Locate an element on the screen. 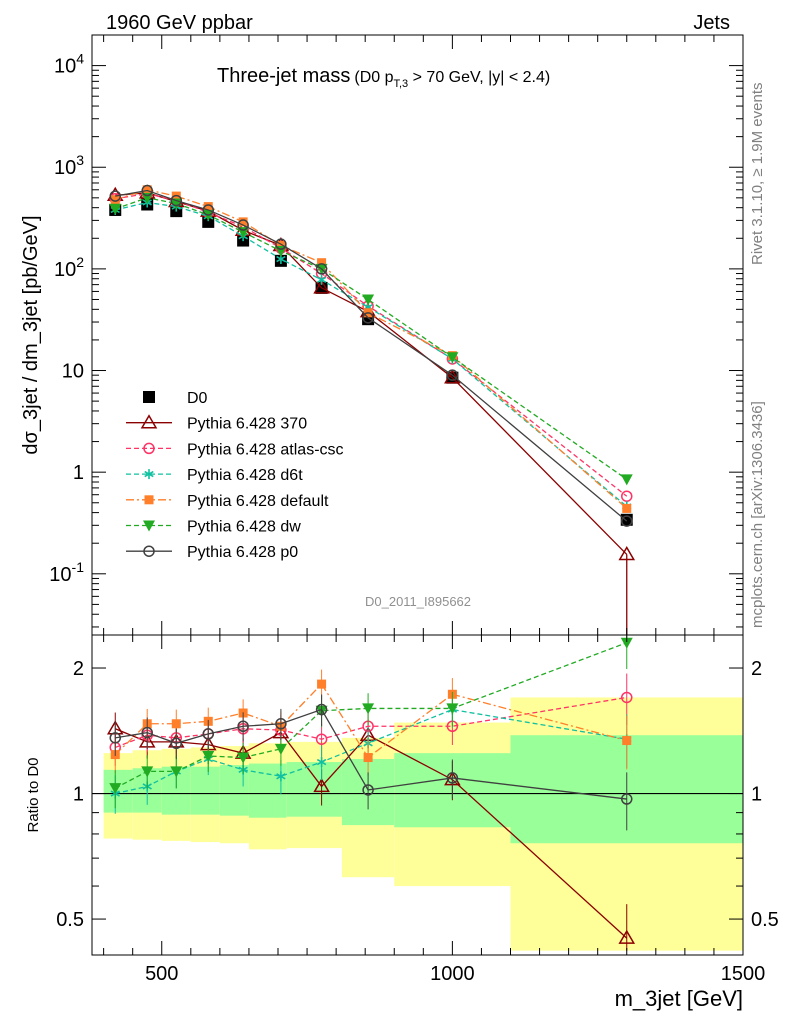 This screenshot has width=786, height=1024. x-axis-label: m_3jet [GeV] is located at coordinates (679, 998).